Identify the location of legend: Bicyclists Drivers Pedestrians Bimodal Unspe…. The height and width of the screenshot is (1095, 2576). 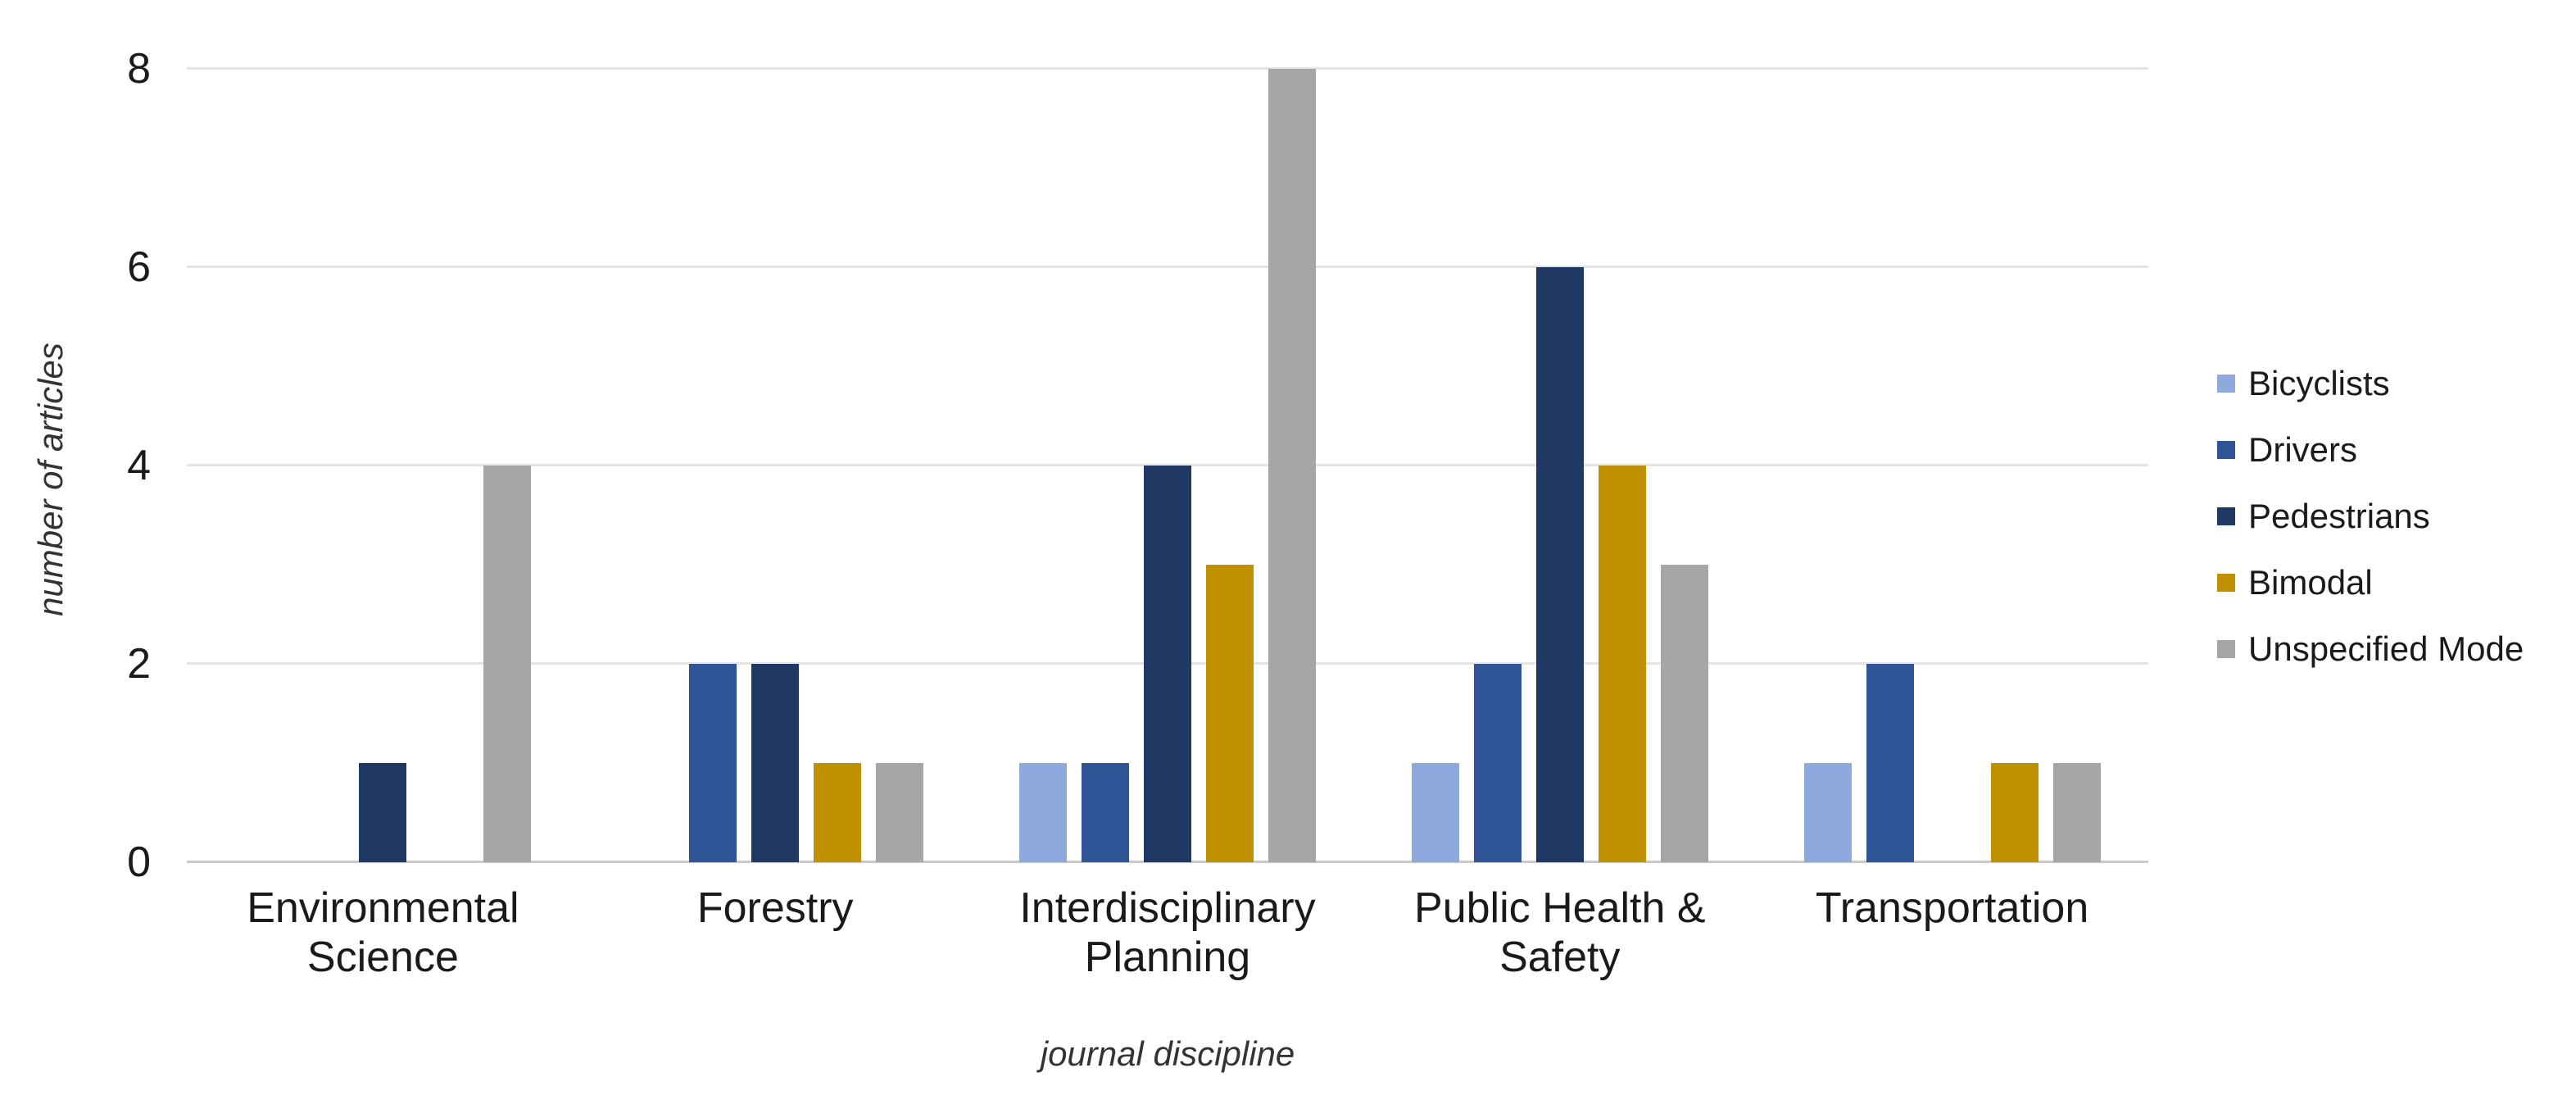
(2370, 530).